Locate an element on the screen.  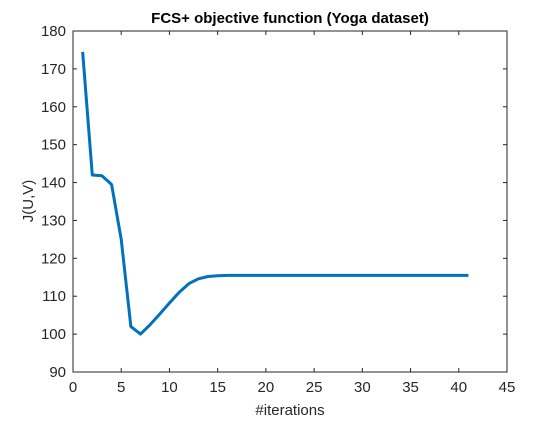
y-tick-label: 150 is located at coordinates (53, 145).